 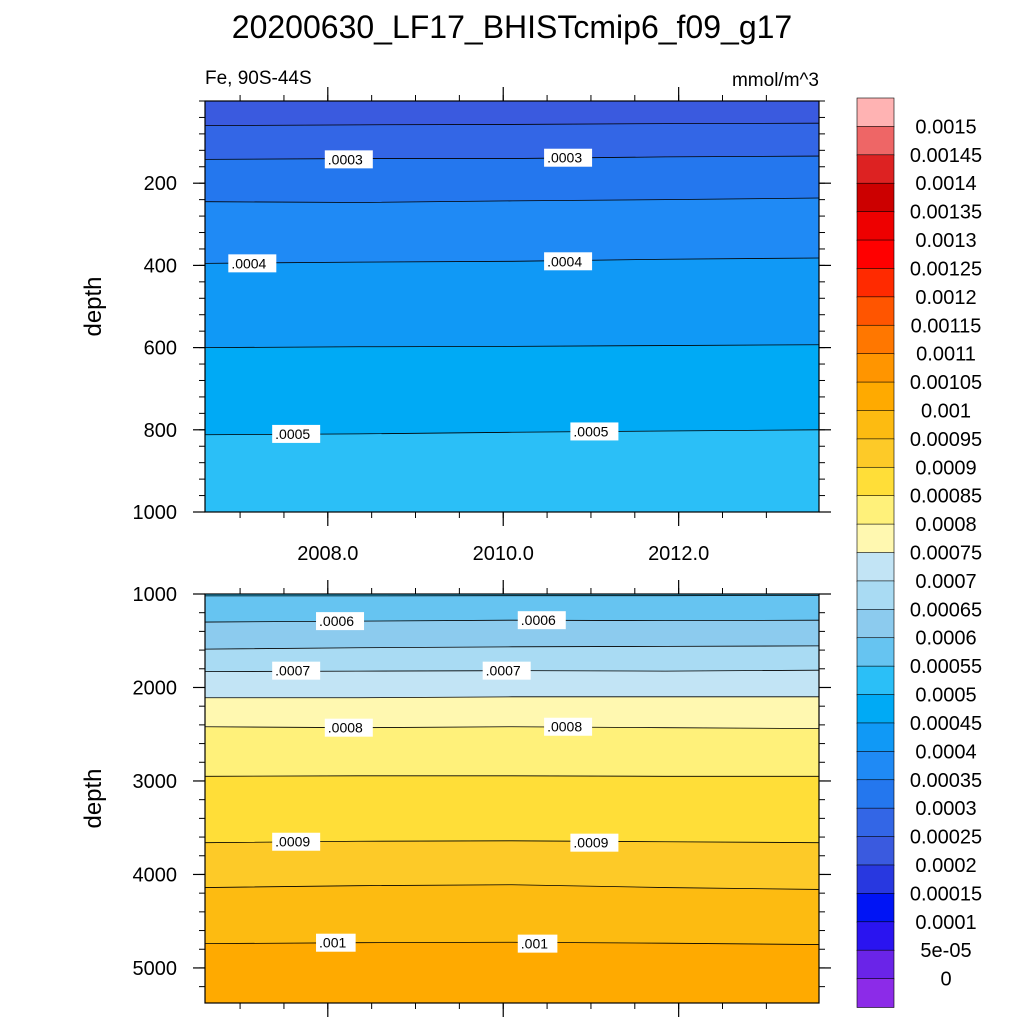 I want to click on colorbar-label: 0.0003, so click(x=945, y=809).